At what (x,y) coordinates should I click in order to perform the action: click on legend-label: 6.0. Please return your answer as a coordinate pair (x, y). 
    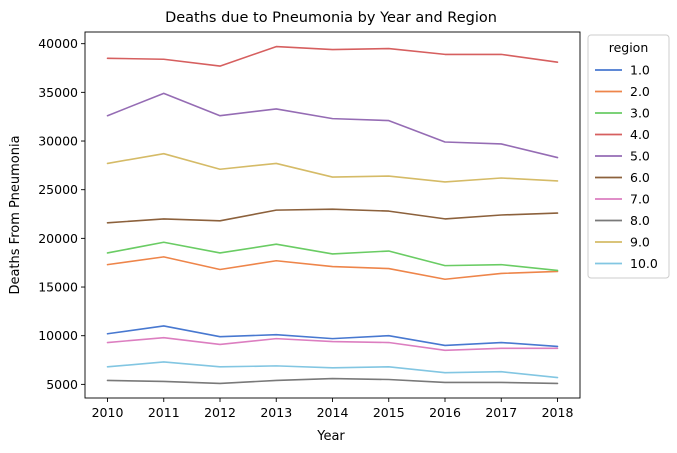
    Looking at the image, I should click on (640, 177).